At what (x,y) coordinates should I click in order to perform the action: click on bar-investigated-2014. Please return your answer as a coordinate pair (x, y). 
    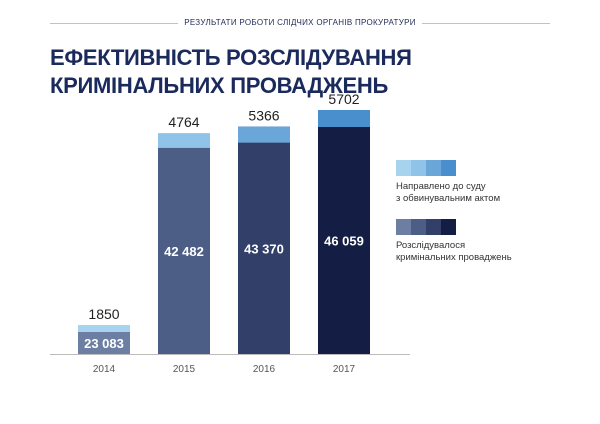
    Looking at the image, I should click on (104, 343).